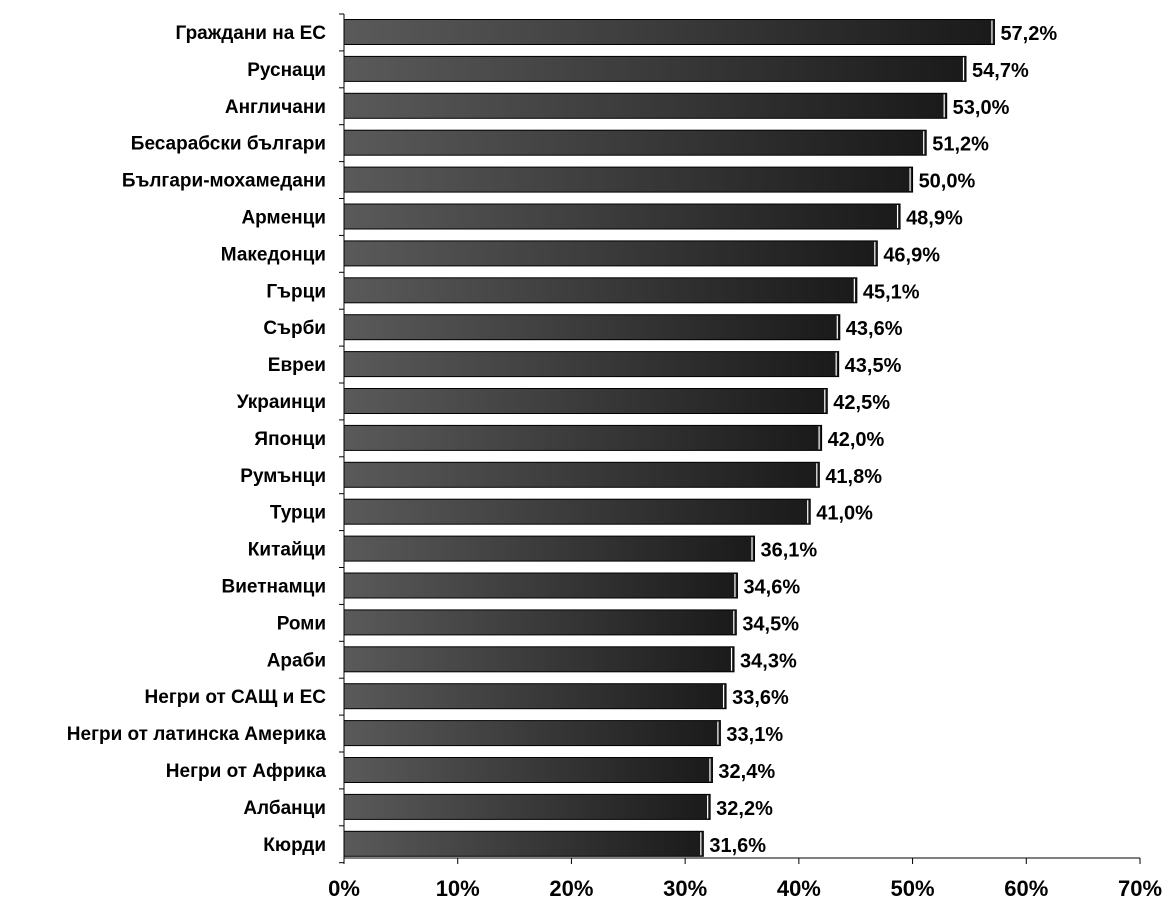 The height and width of the screenshot is (909, 1169). I want to click on data-label: 53,0%, so click(981, 108).